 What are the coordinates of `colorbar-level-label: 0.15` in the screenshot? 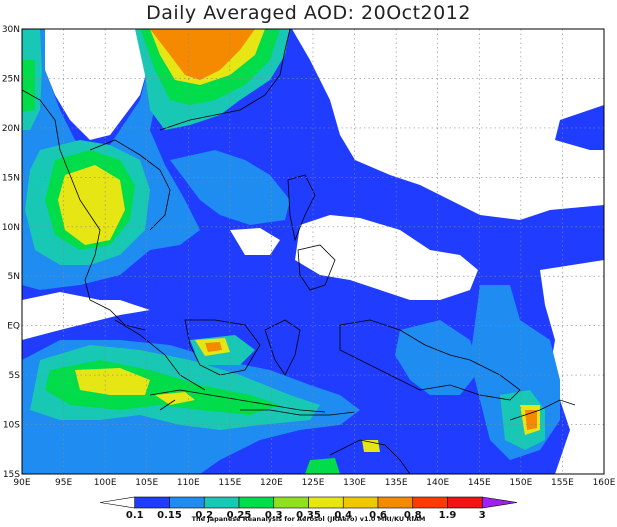 It's located at (169, 515).